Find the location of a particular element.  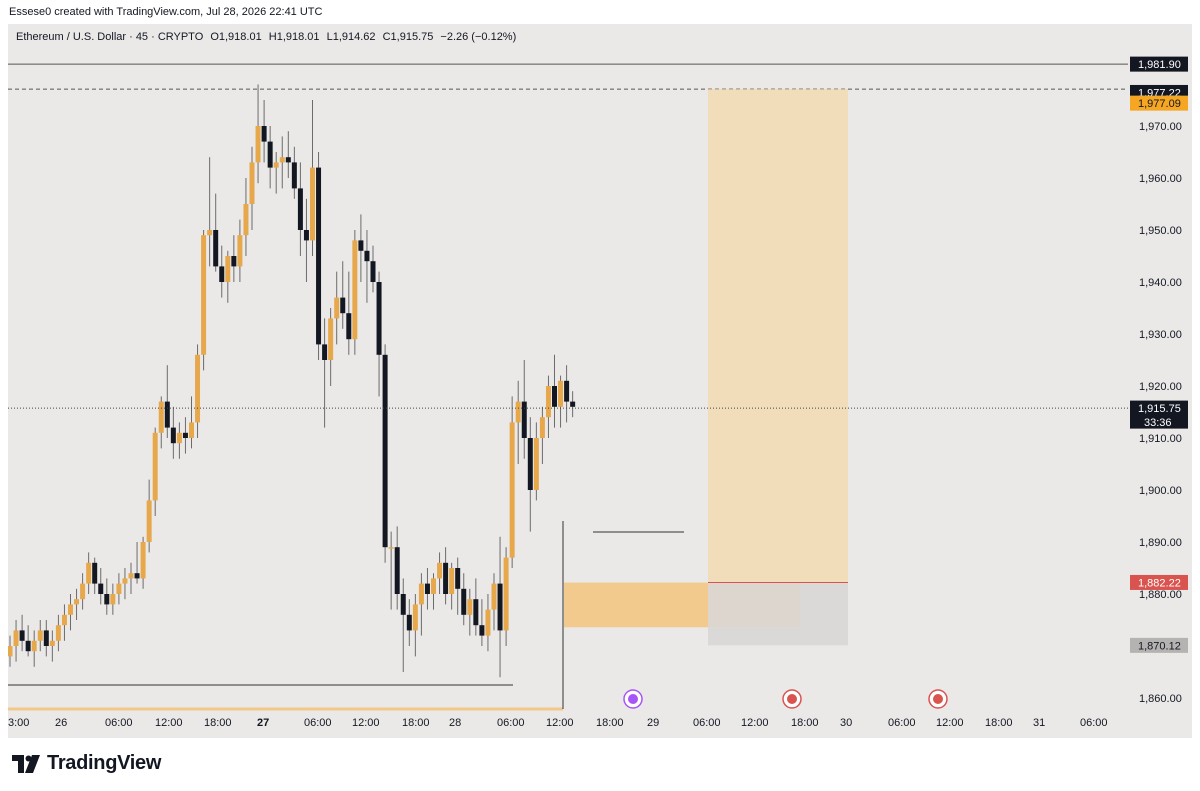

y-tick-label: 1,950.00 is located at coordinates (1160, 231).